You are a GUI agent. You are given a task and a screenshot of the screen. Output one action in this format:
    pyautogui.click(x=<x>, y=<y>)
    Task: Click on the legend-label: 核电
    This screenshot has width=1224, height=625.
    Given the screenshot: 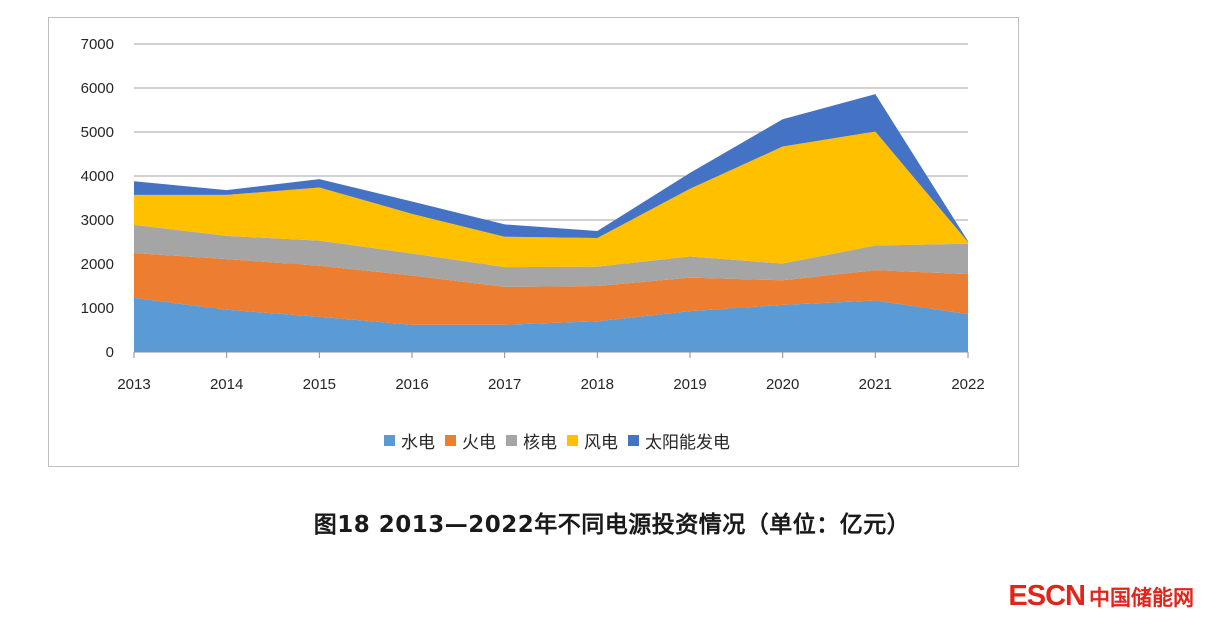 What is the action you would take?
    pyautogui.click(x=540, y=442)
    